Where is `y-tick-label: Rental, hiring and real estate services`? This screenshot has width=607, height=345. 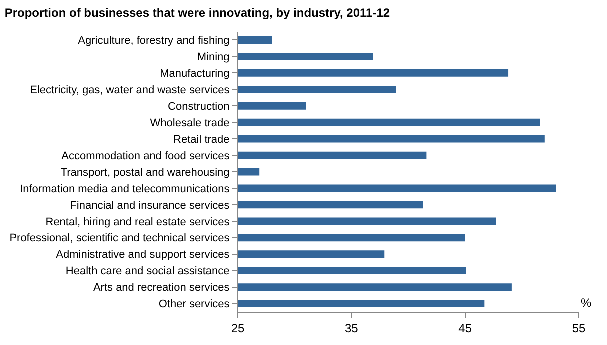 y-tick-label: Rental, hiring and real estate services is located at coordinates (138, 222).